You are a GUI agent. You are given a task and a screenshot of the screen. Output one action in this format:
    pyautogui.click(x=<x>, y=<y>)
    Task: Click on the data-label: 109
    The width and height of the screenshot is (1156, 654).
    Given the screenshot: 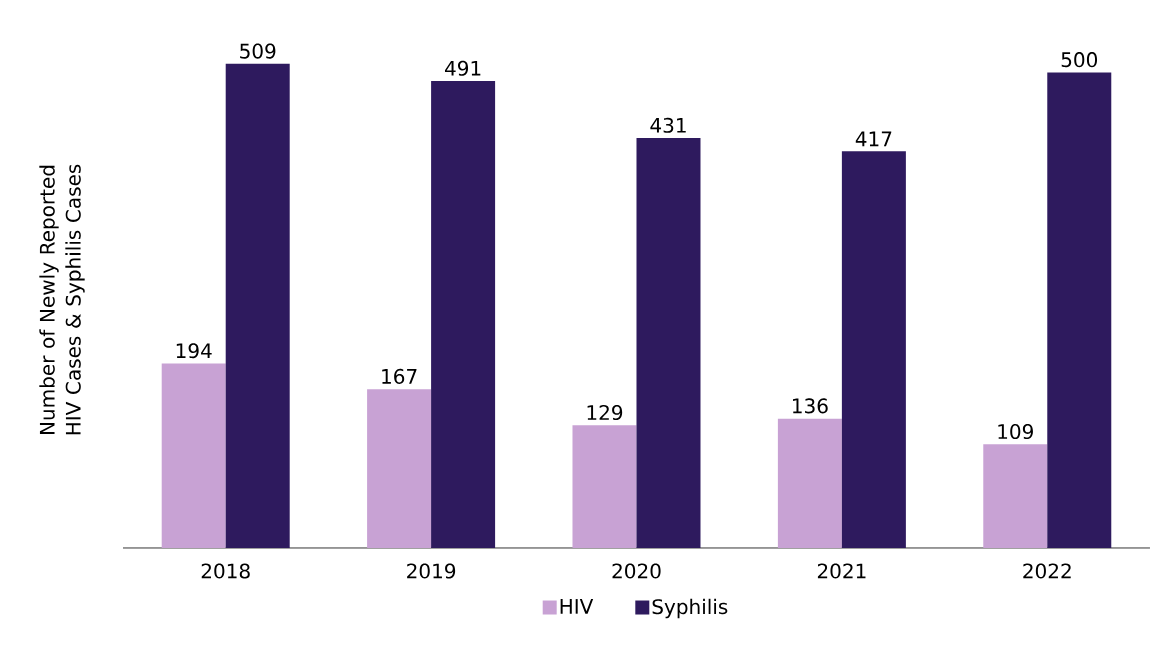 What is the action you would take?
    pyautogui.click(x=1015, y=431)
    